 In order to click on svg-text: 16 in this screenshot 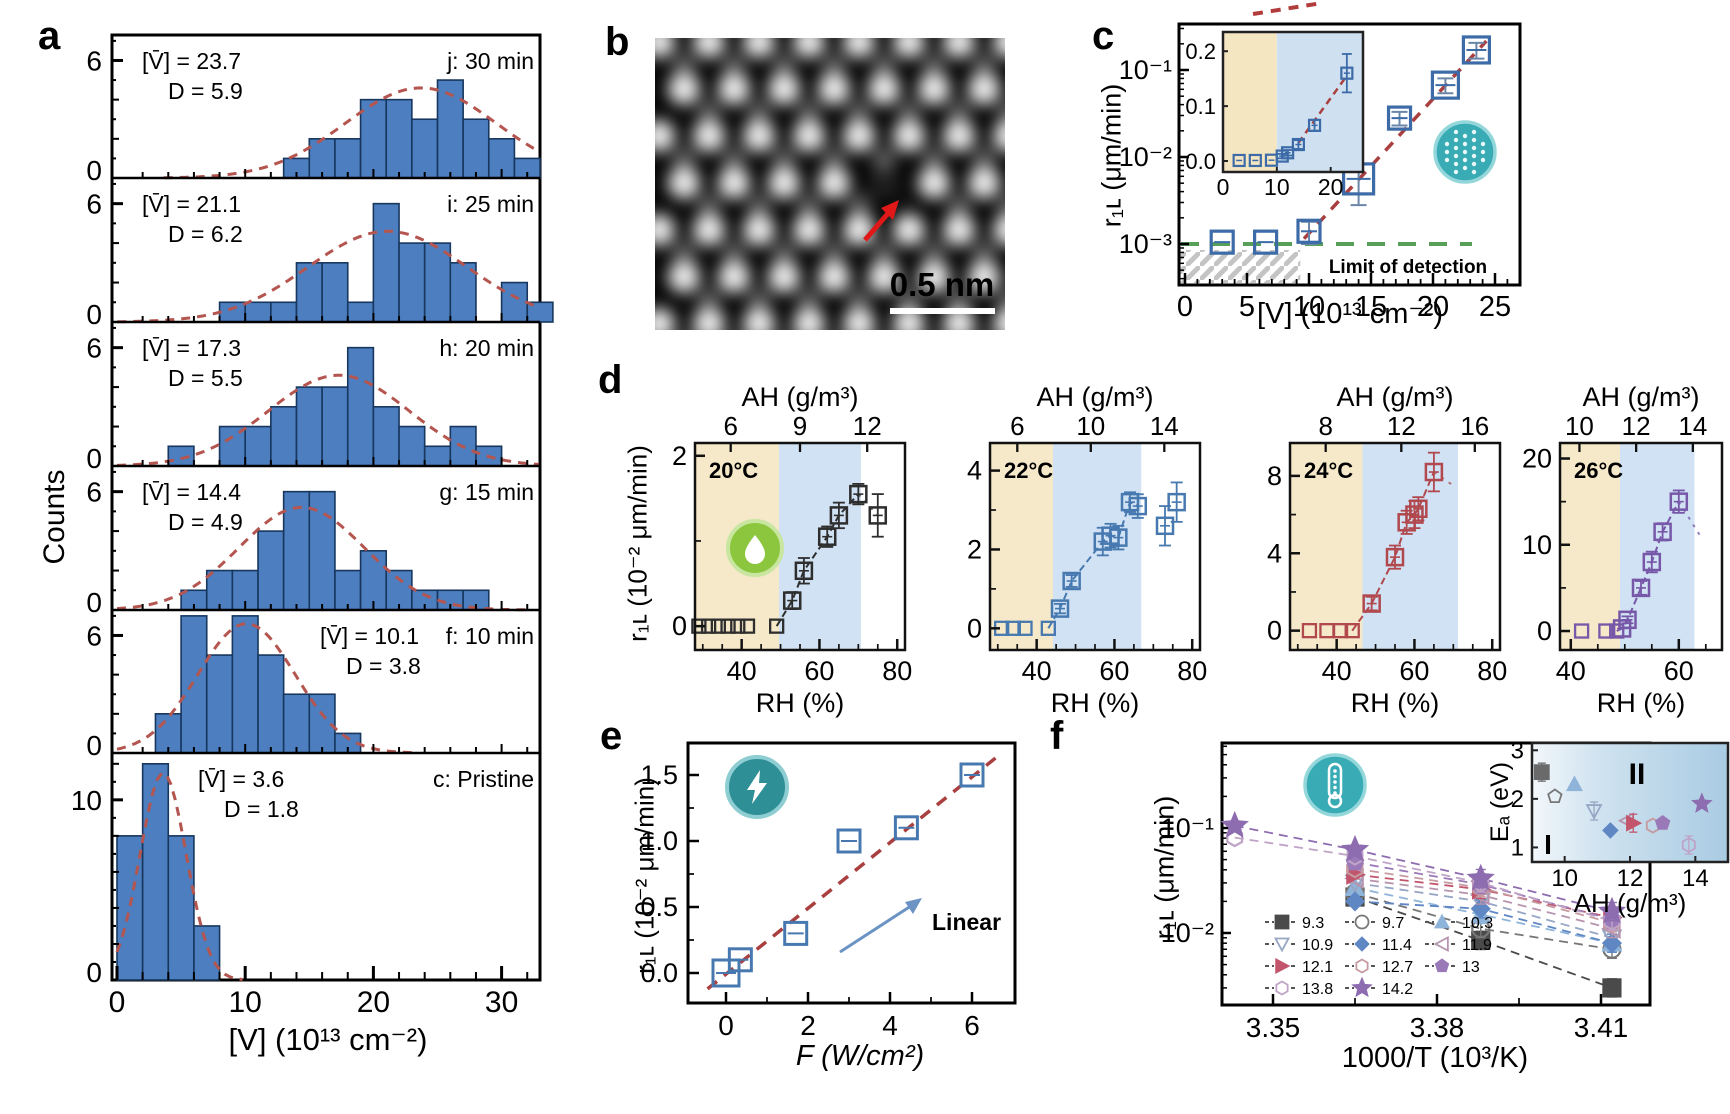, I will do `click(1474, 426)`.